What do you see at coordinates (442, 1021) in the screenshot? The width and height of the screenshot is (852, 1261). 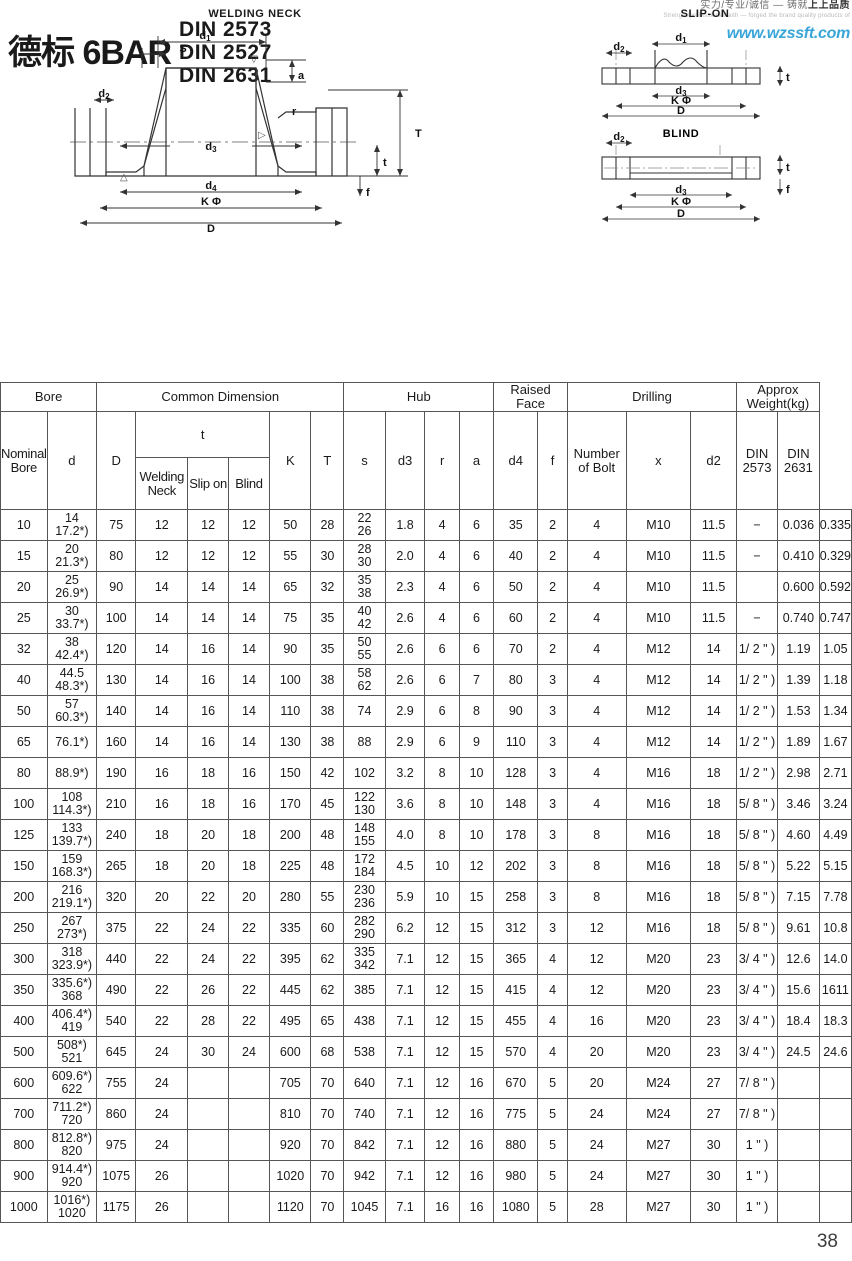 I see `cell-r: 12` at bounding box center [442, 1021].